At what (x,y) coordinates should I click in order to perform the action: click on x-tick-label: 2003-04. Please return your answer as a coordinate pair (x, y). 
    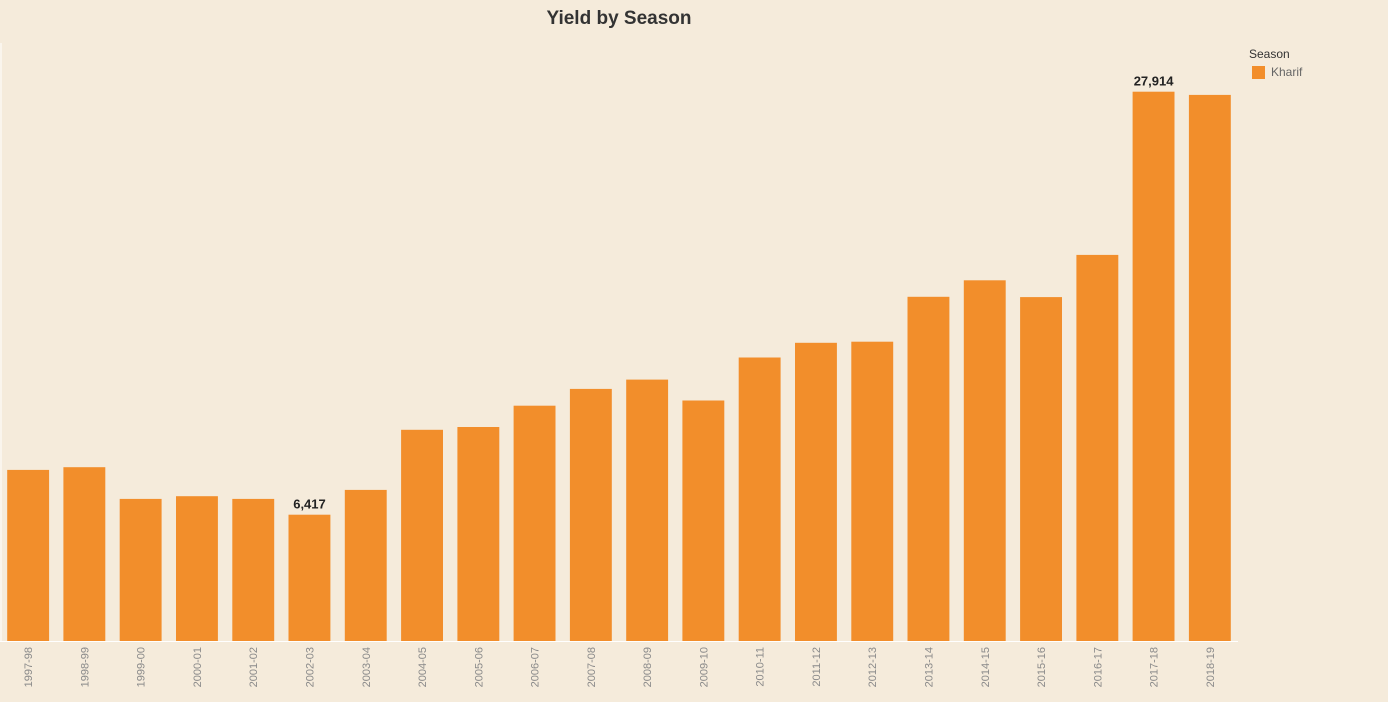
    Looking at the image, I should click on (367, 667).